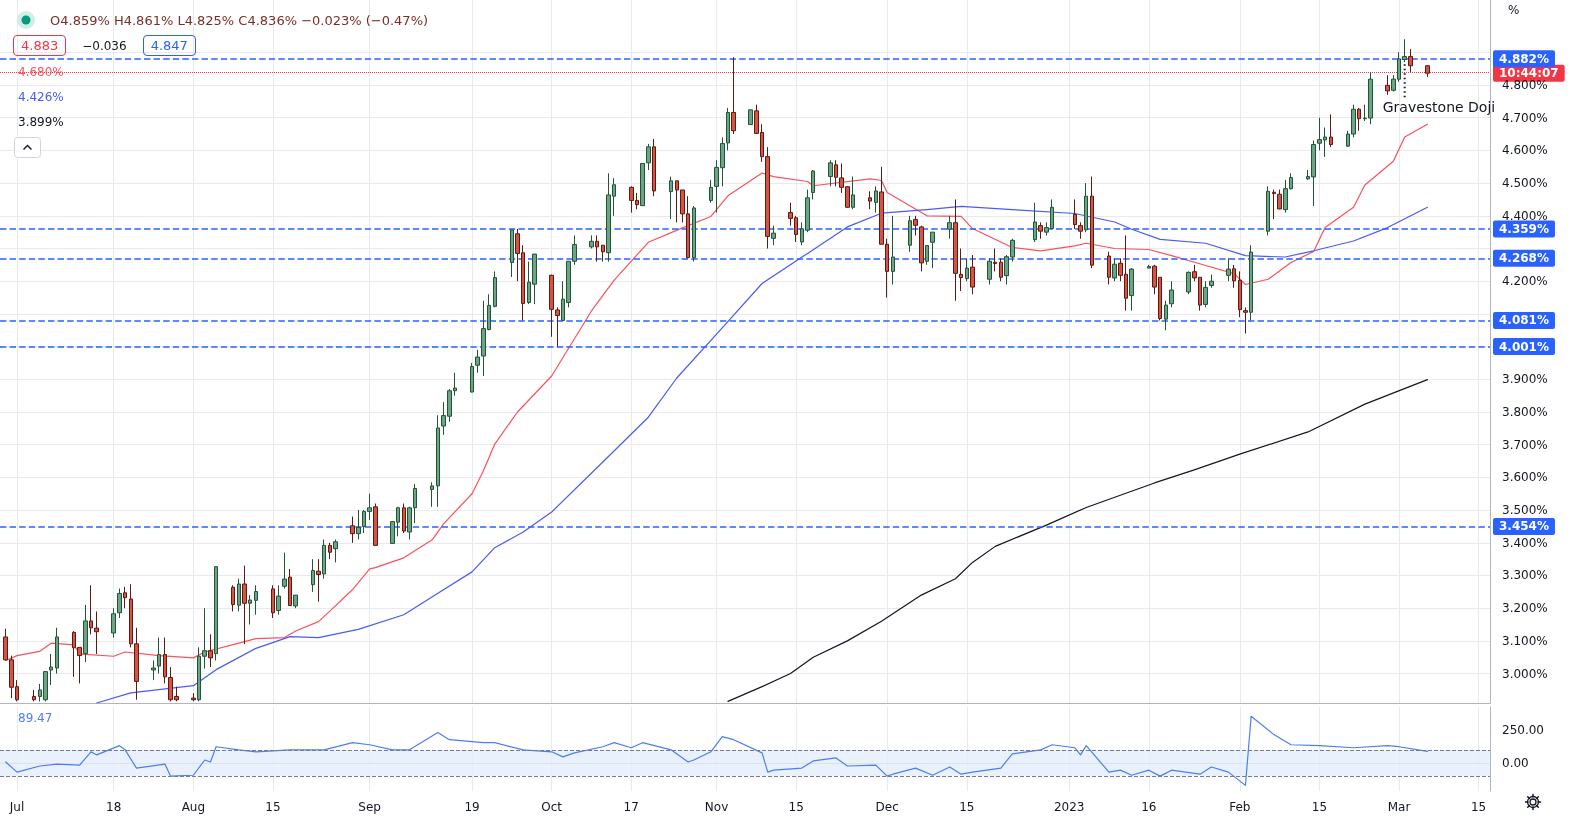 This screenshot has width=1581, height=817. Describe the element at coordinates (1525, 117) in the screenshot. I see `y-tick-label: 4.700%` at that location.